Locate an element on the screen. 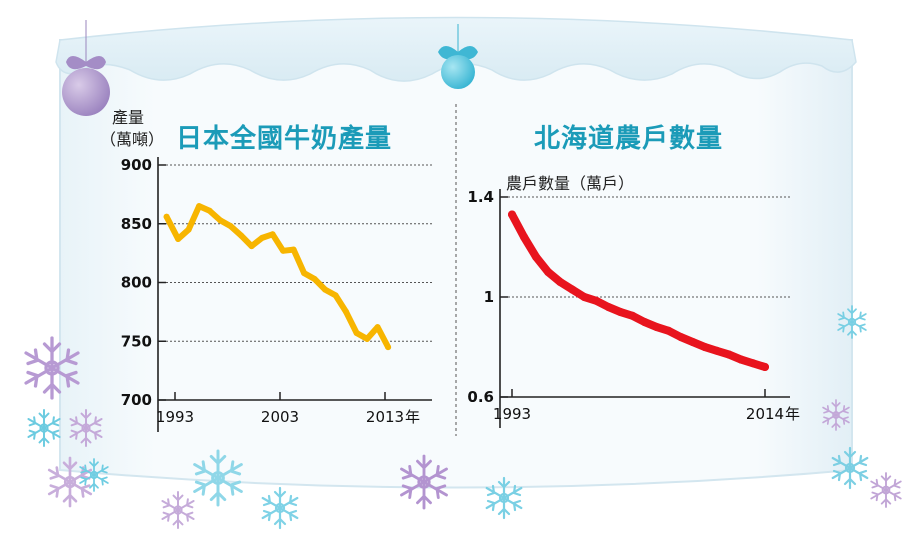  ornament-purple-icon is located at coordinates (86, 68).